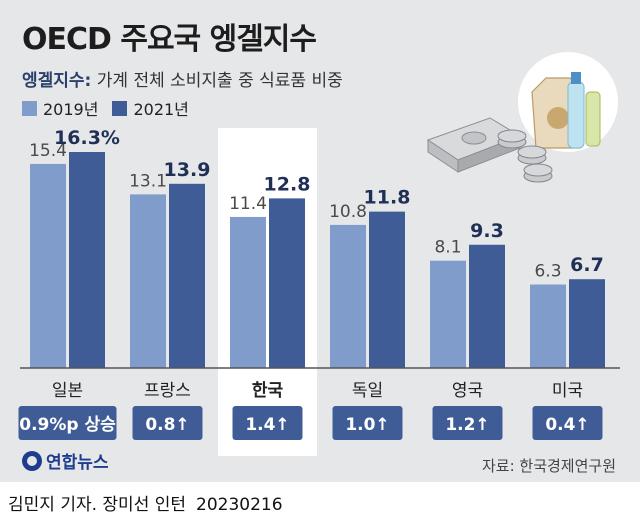 The height and width of the screenshot is (523, 640). I want to click on legend-item-2021: 2021년, so click(150, 108).